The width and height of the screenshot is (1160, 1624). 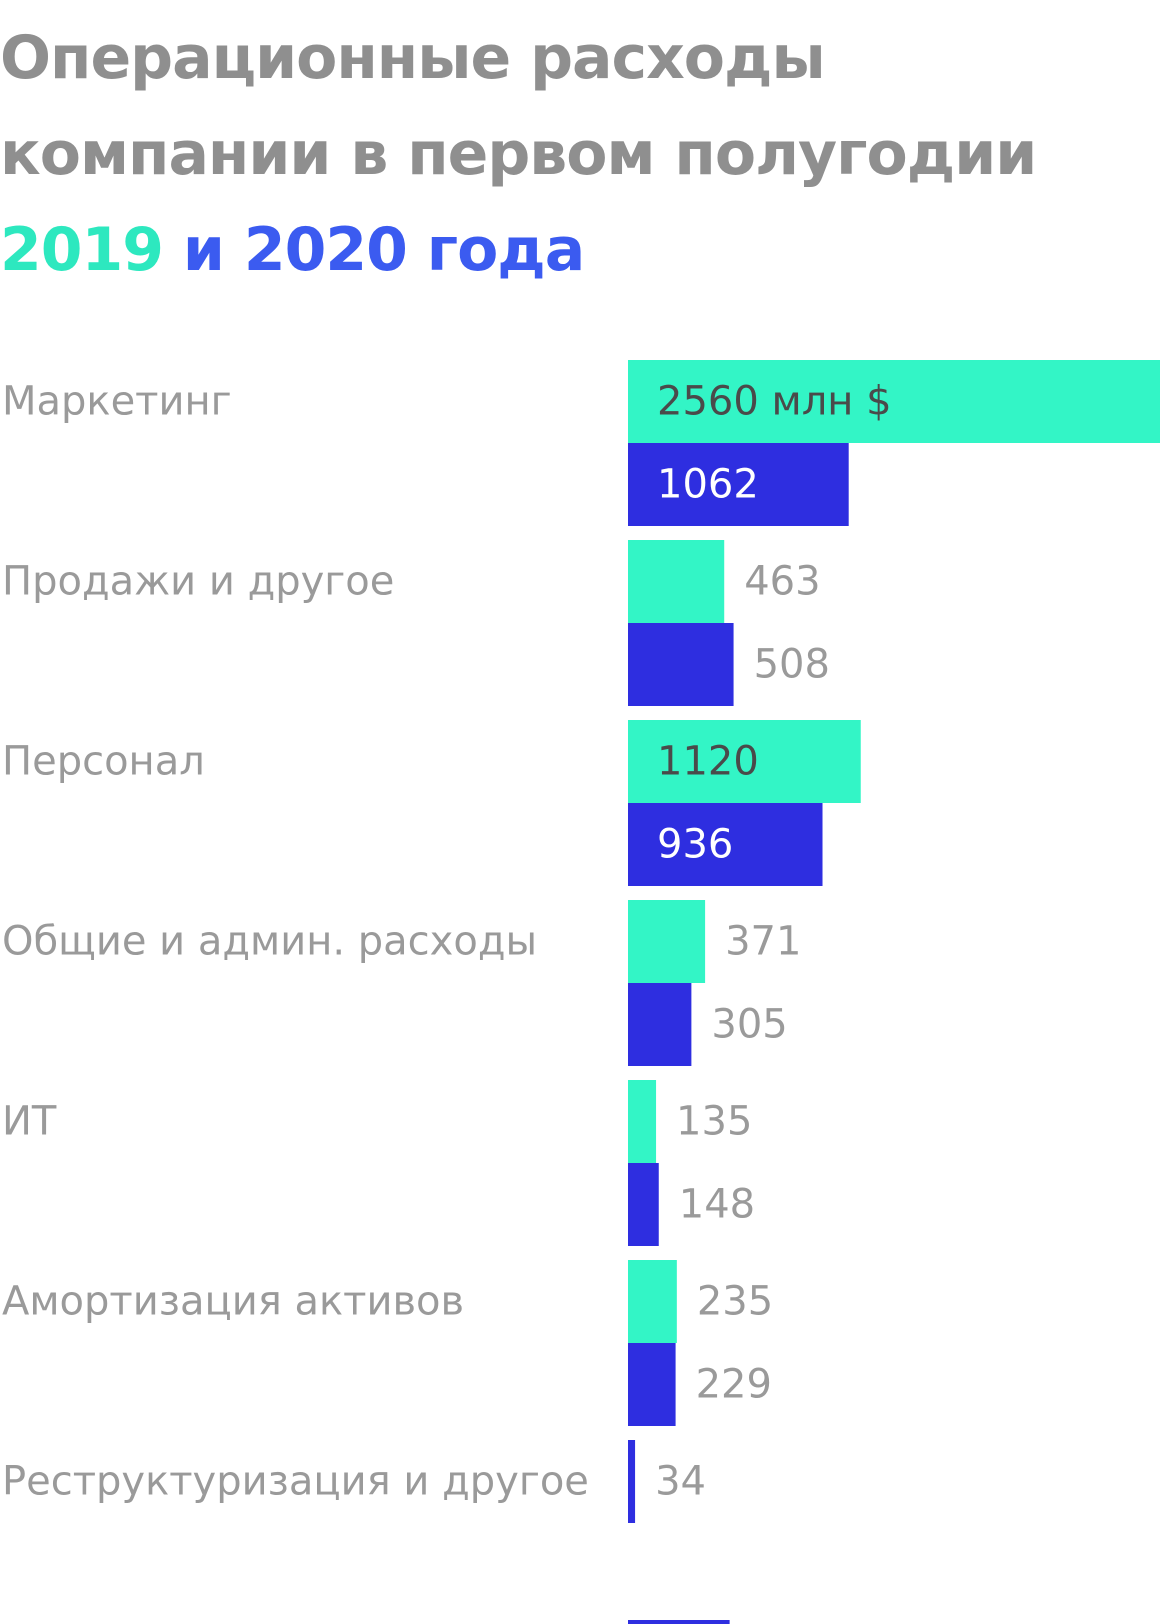 I want to click on title-line-2: компании в первом полугодии, so click(x=518, y=154).